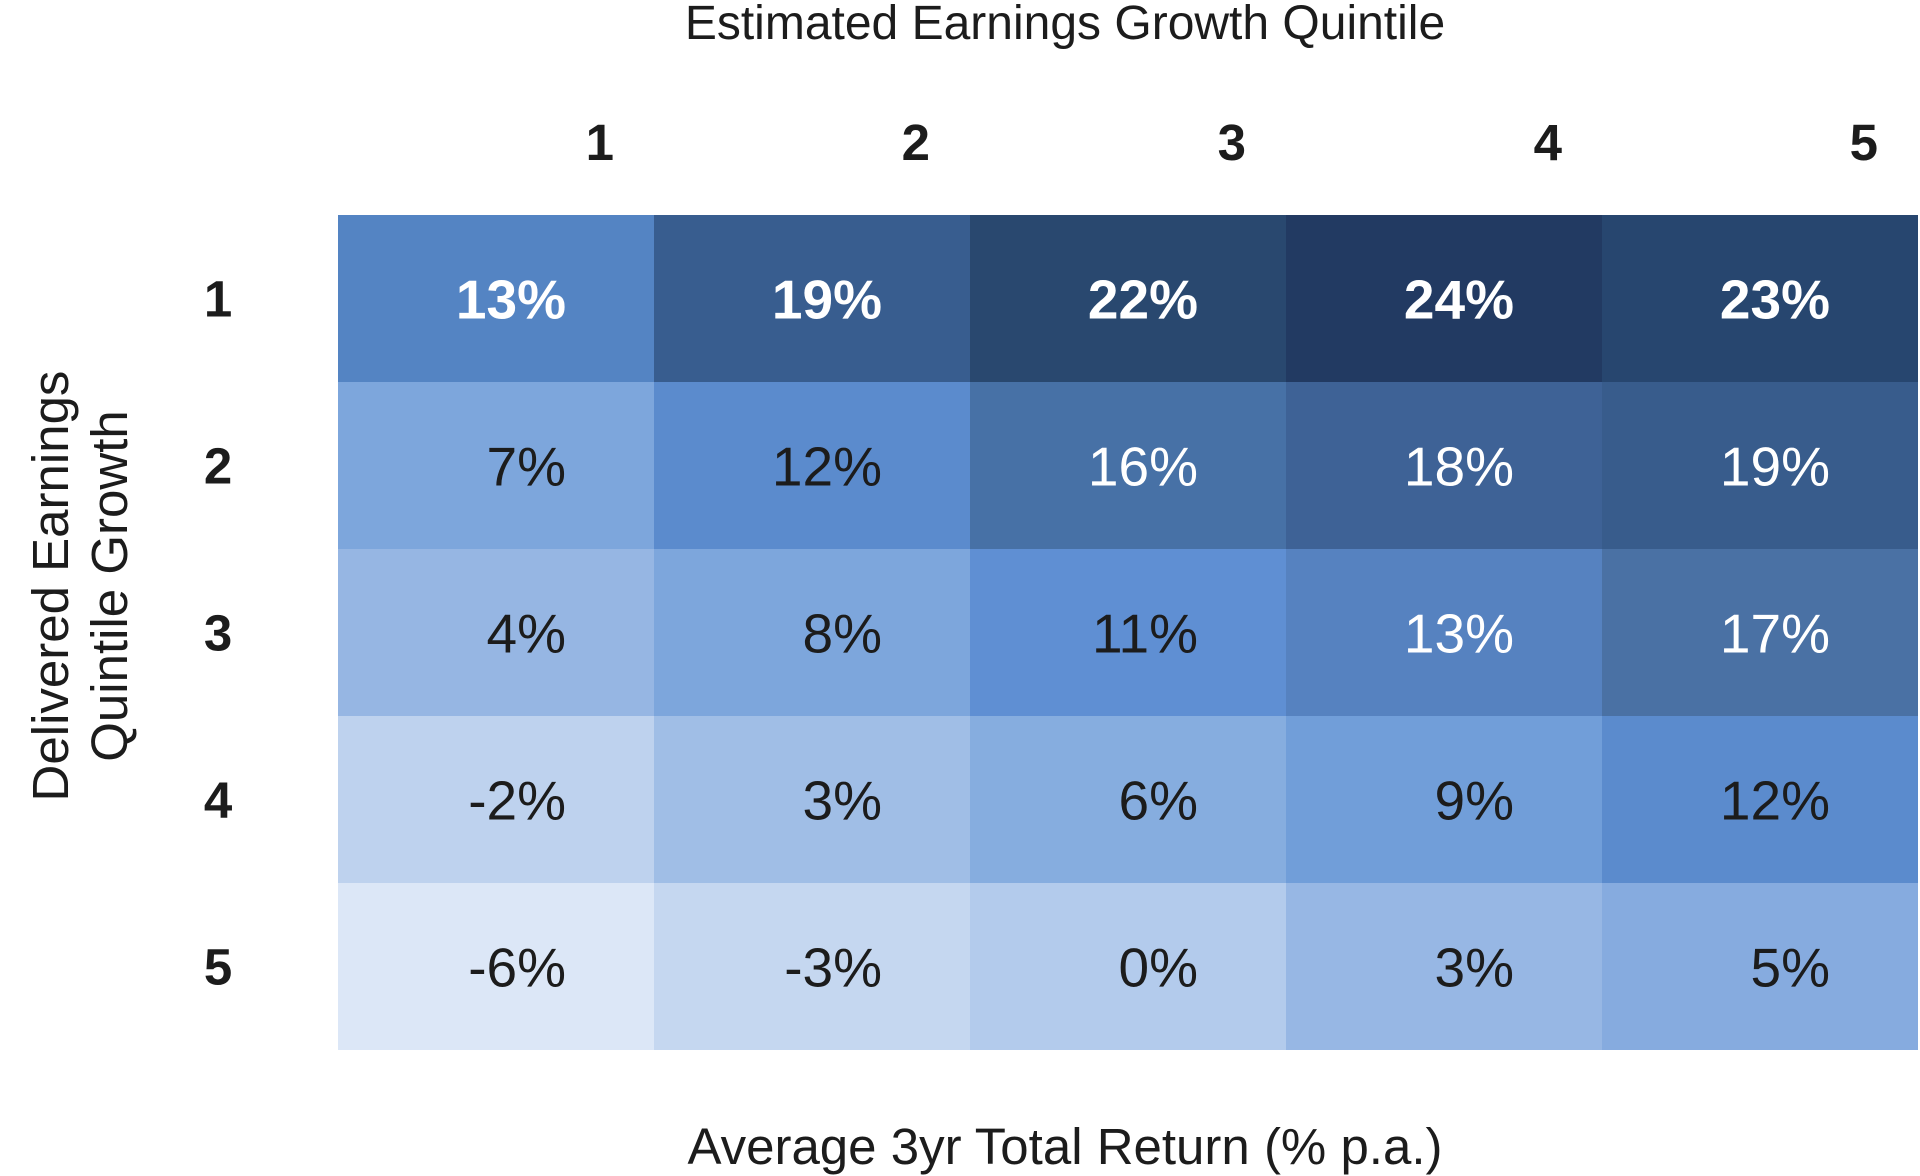  I want to click on heatmap-cell-r2-c2, so click(812, 465).